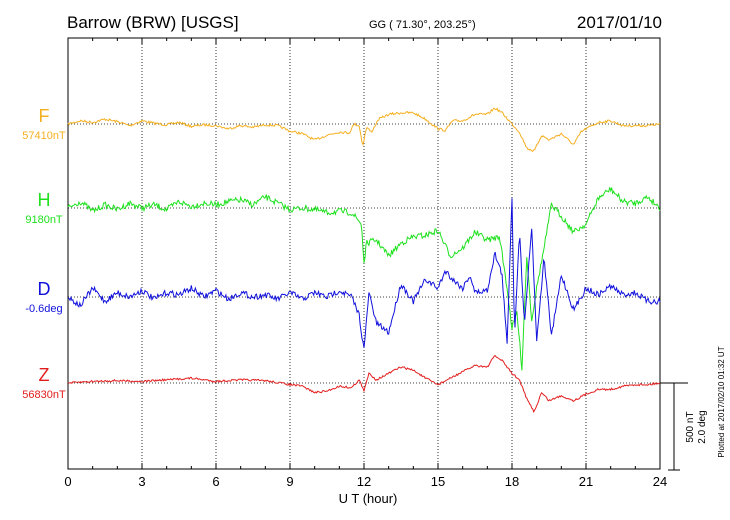 This screenshot has height=520, width=730. What do you see at coordinates (67, 481) in the screenshot?
I see `x-tick-label: 0` at bounding box center [67, 481].